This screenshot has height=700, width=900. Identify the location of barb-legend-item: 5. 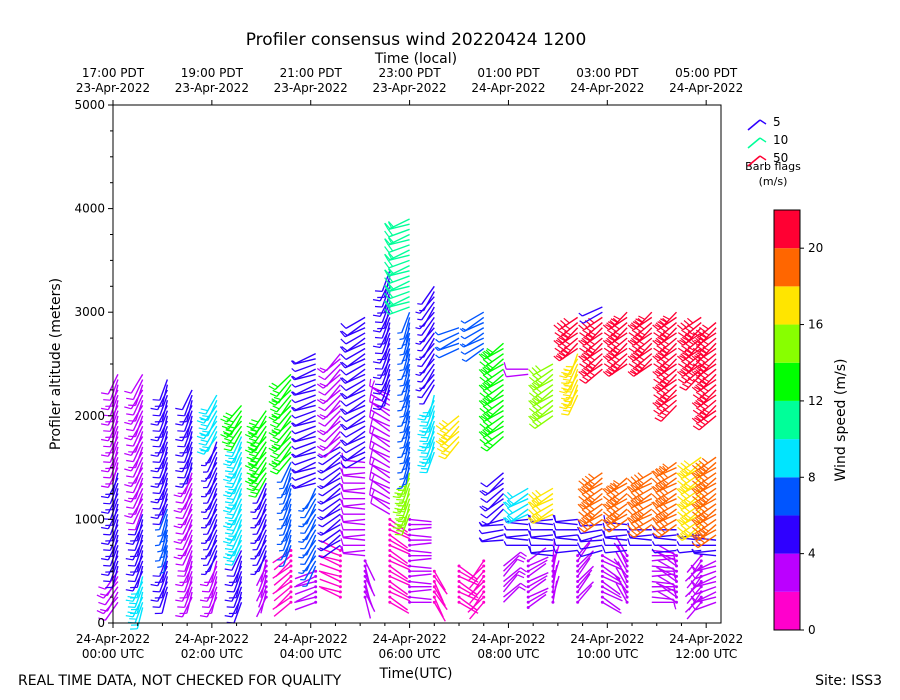
(764, 123).